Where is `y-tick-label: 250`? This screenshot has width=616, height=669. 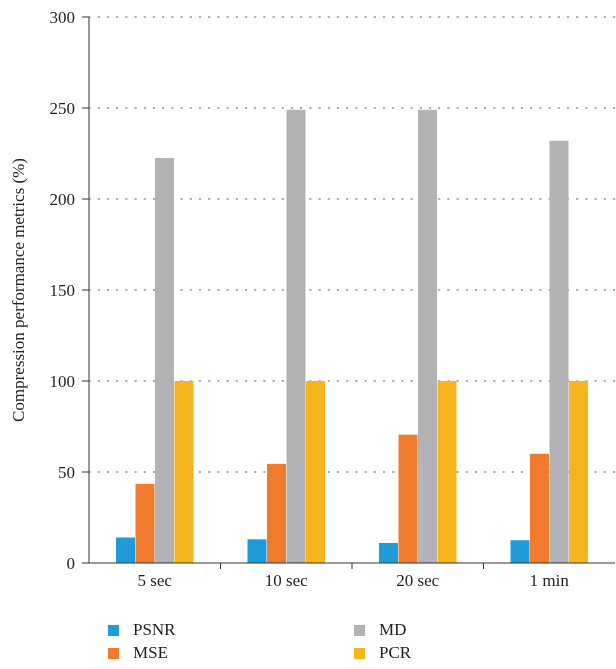 y-tick-label: 250 is located at coordinates (63, 108).